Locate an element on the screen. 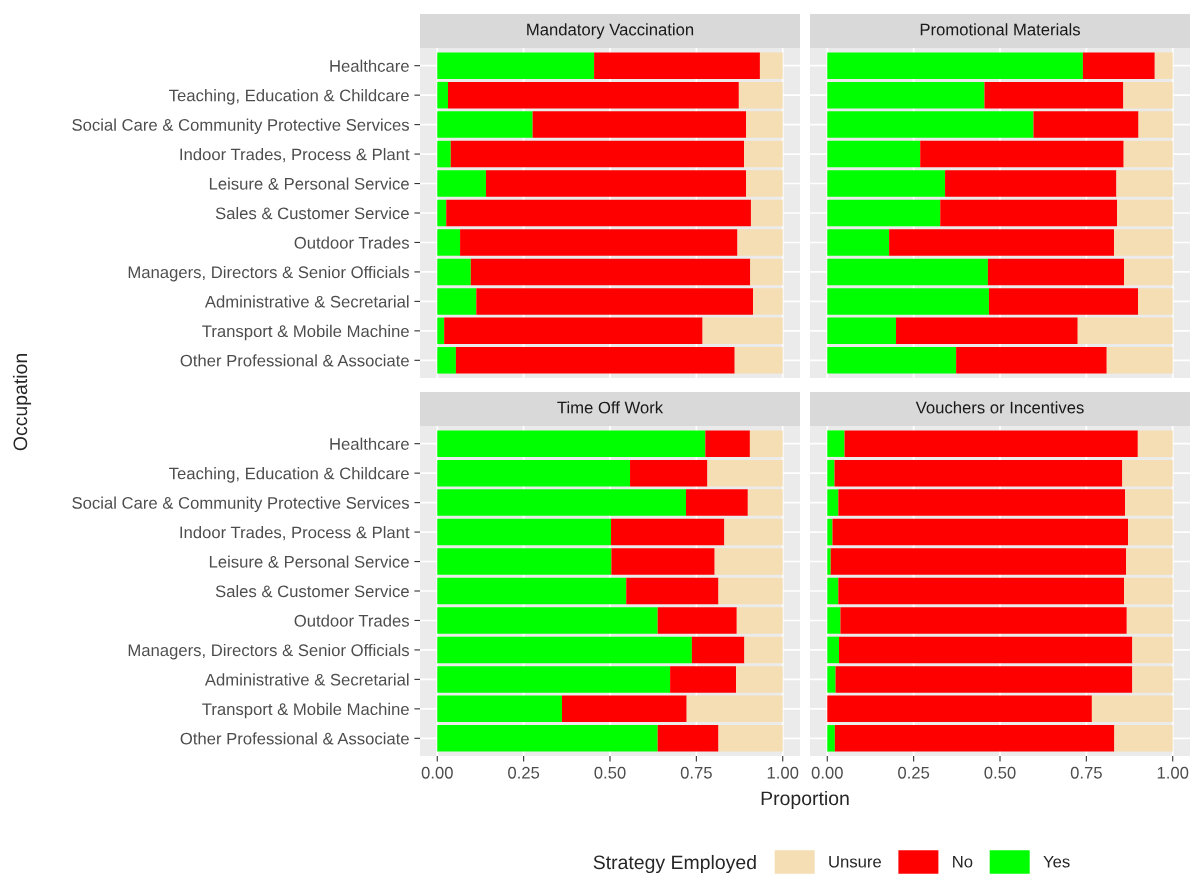  legend-label: No is located at coordinates (963, 861).